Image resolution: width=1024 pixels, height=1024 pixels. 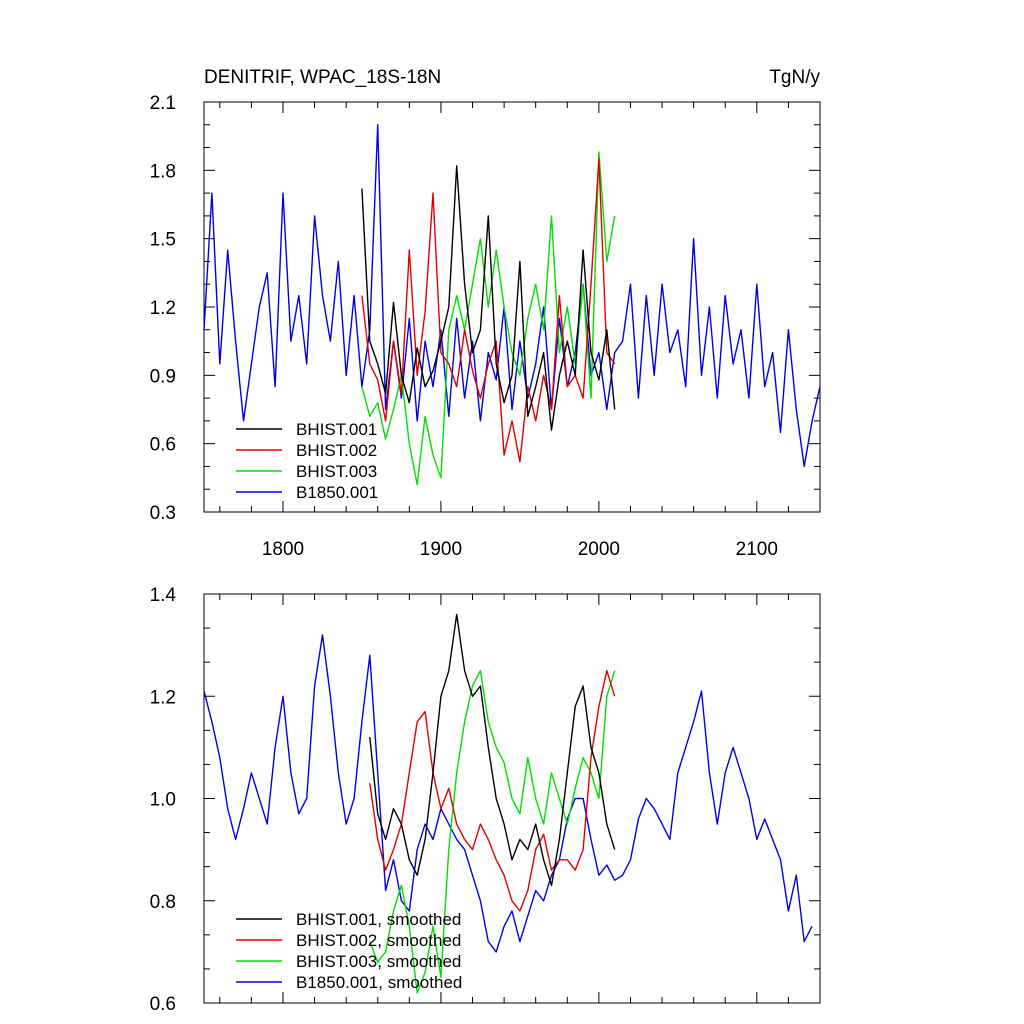 I want to click on y-tick-label: 1.0, so click(x=163, y=800).